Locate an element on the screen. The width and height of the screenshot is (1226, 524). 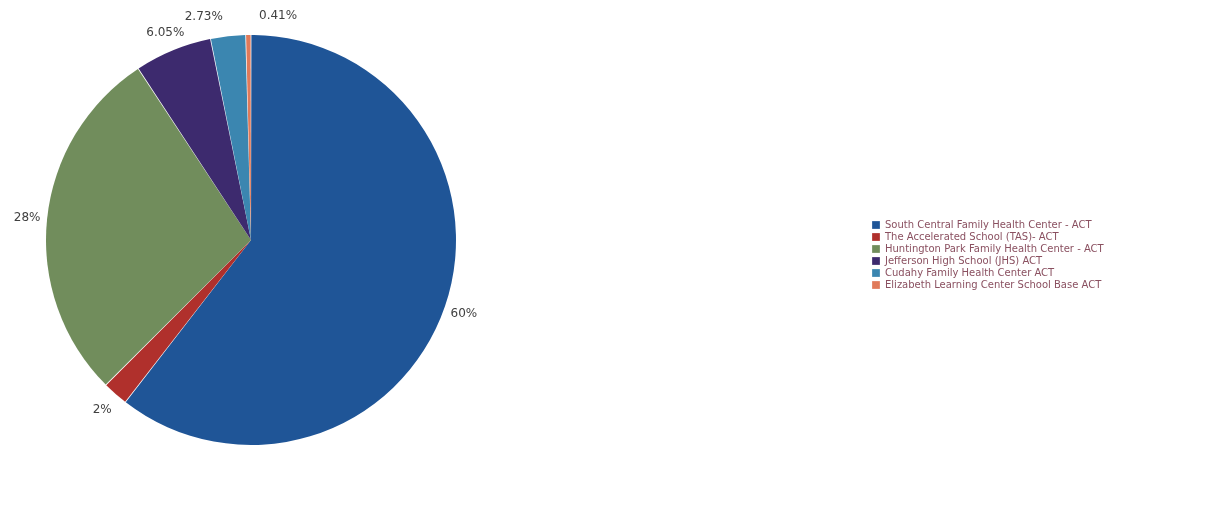
data-label: 6.05% is located at coordinates (165, 31).